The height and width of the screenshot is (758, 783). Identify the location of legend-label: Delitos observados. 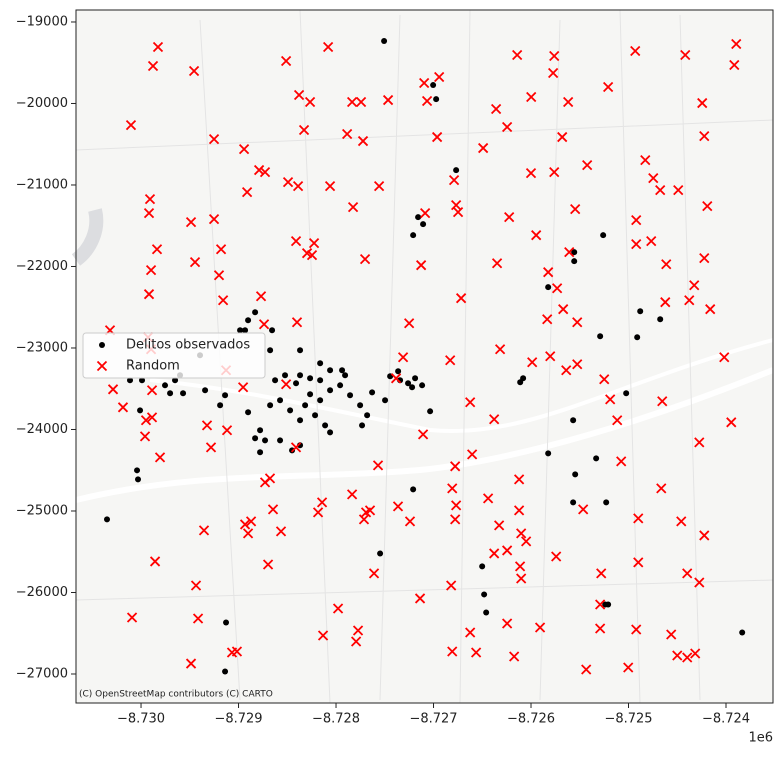
(188, 345).